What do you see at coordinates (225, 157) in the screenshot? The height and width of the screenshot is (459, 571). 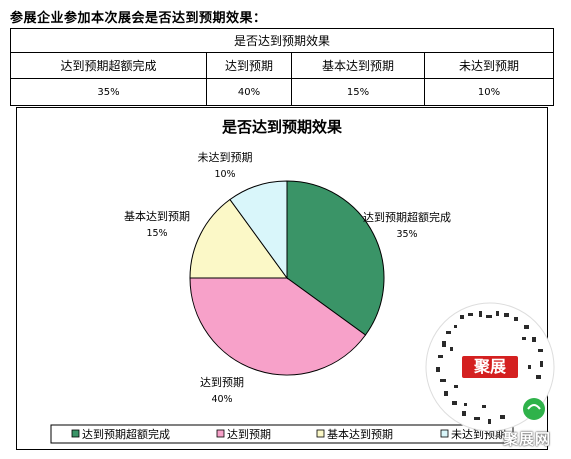 I see `slice-label: 未达到预期` at bounding box center [225, 157].